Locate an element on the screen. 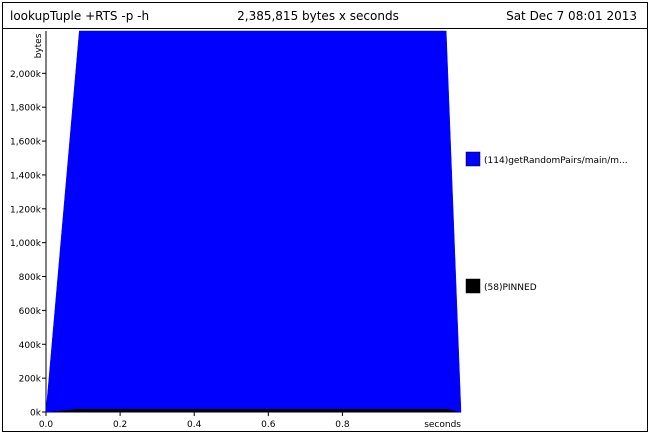 The height and width of the screenshot is (434, 650). y-tick-label: 400k is located at coordinates (30, 346).